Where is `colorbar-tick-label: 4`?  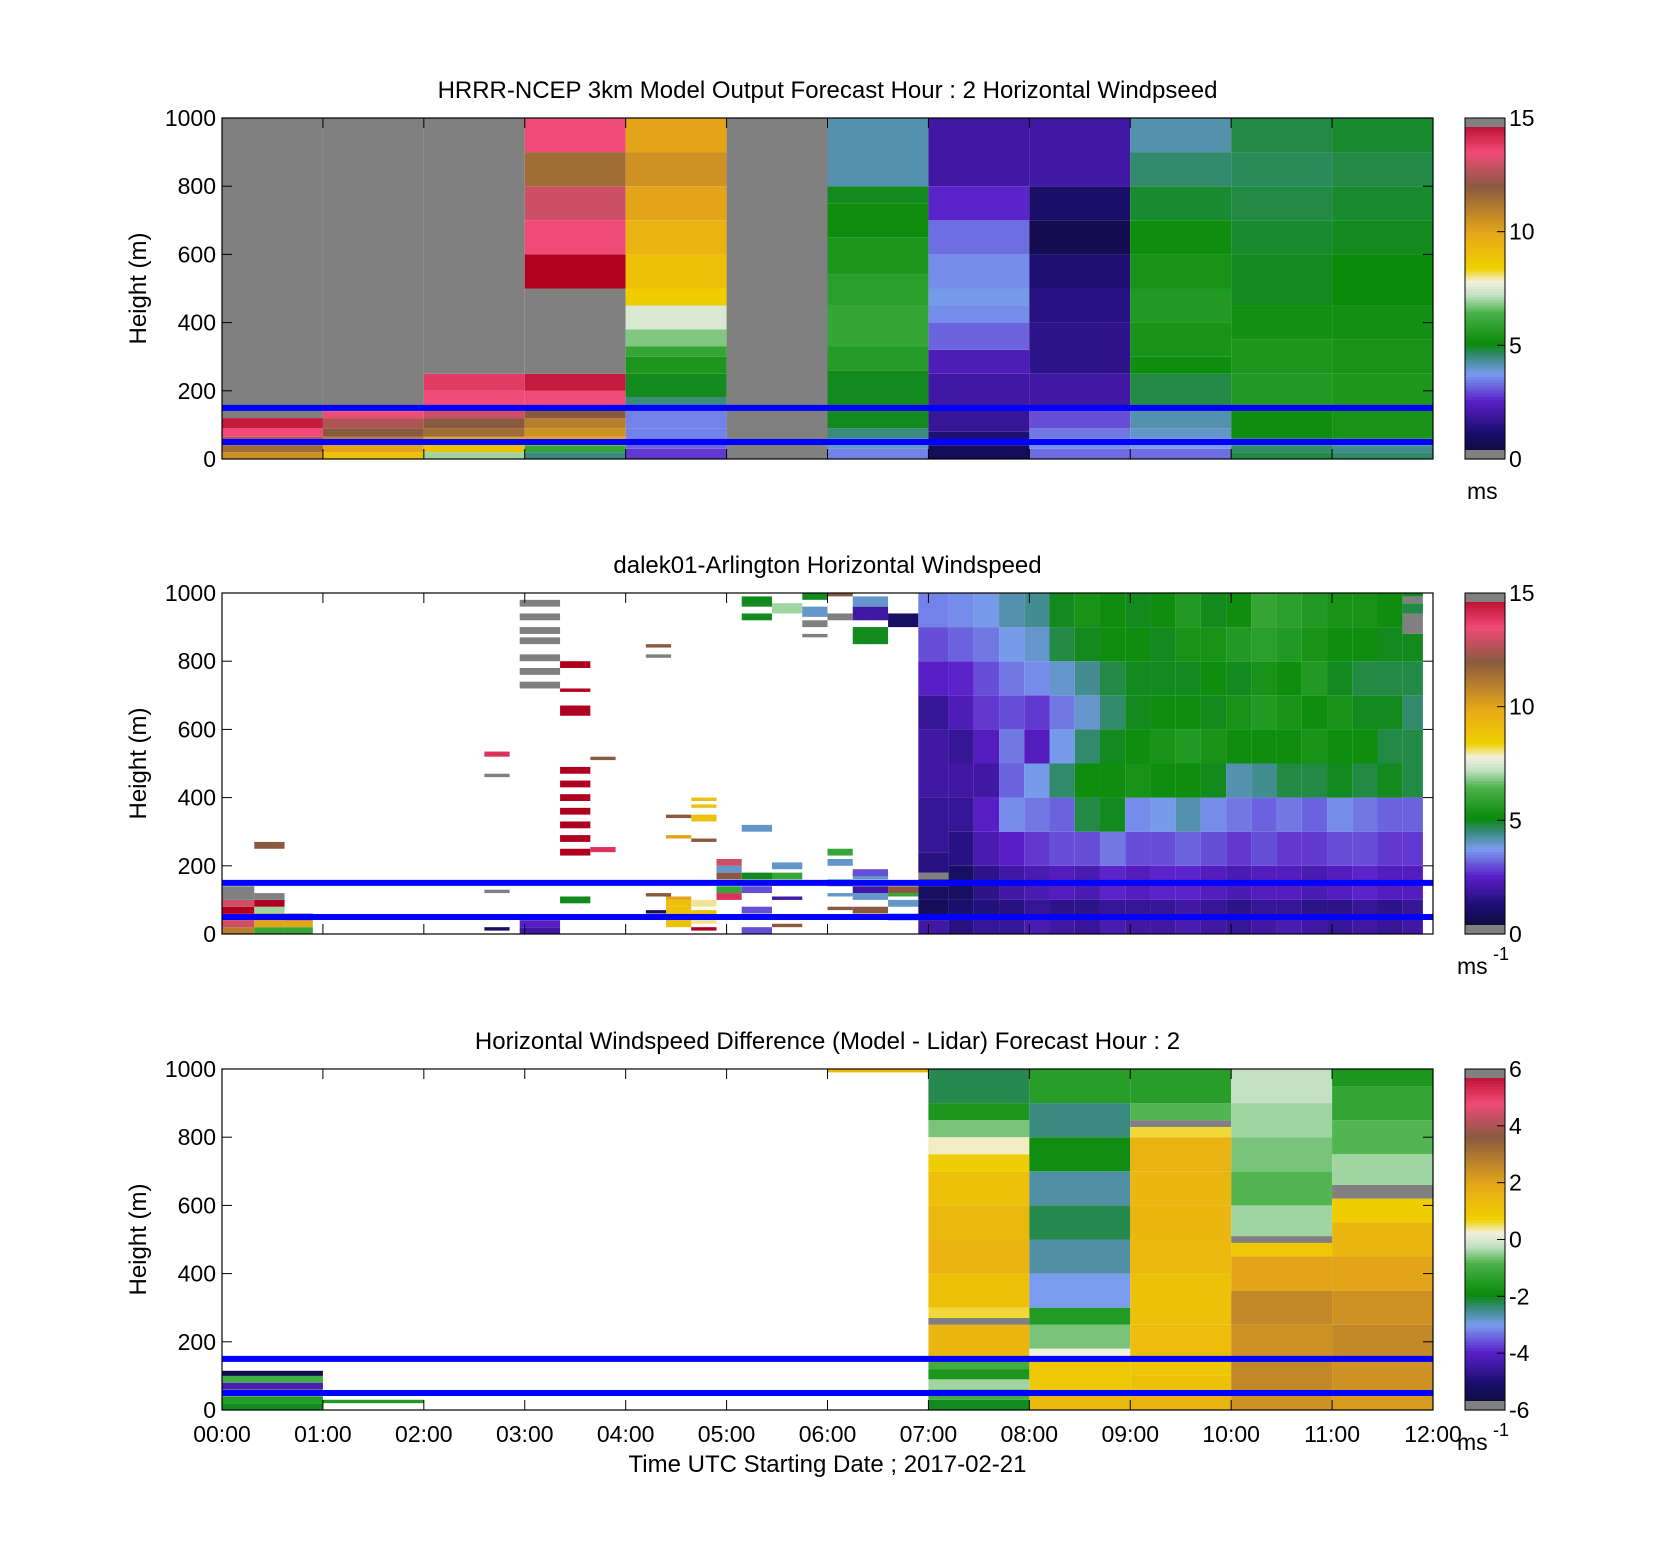 colorbar-tick-label: 4 is located at coordinates (1515, 1126).